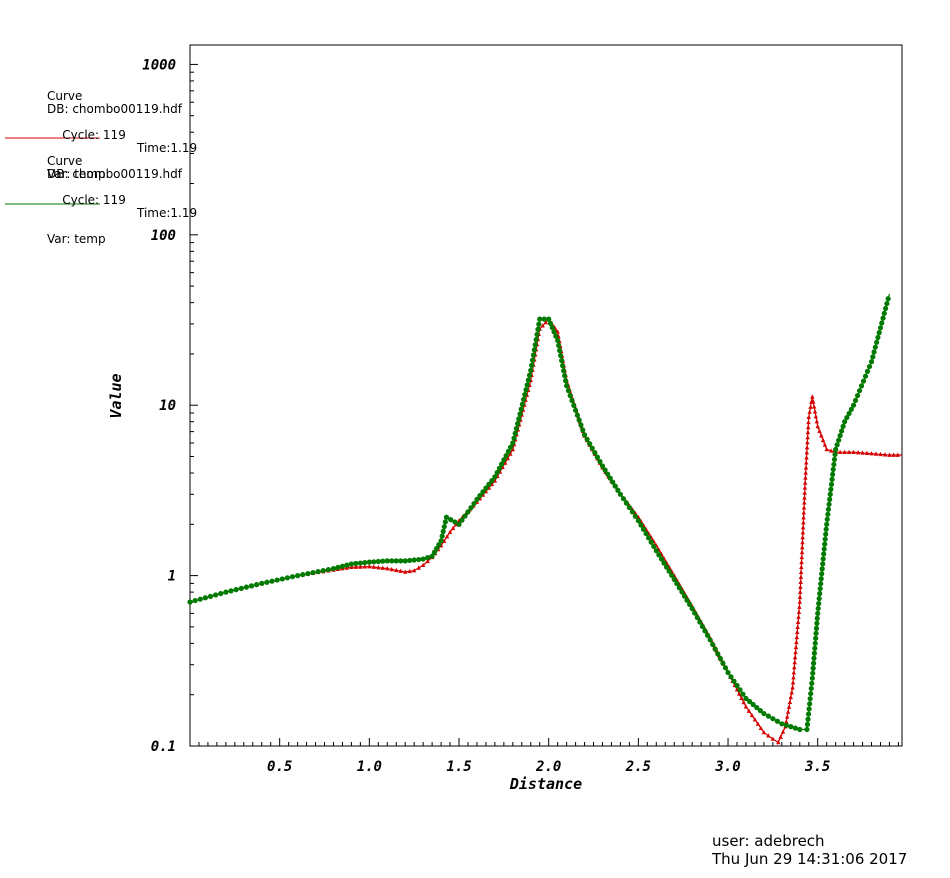  Describe the element at coordinates (170, 406) in the screenshot. I see `y-axis: 0.1 1 10 100 1000` at that location.